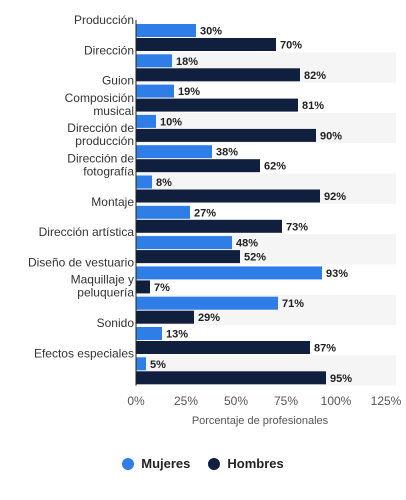 The width and height of the screenshot is (406, 500). I want to click on legend-item-hombres: Hombres, so click(246, 463).